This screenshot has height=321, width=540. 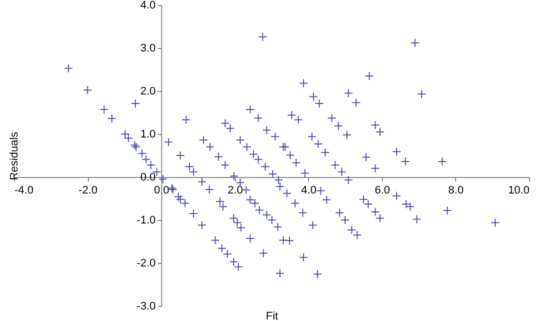 I want to click on y-axis-title: Residuals, so click(x=14, y=155).